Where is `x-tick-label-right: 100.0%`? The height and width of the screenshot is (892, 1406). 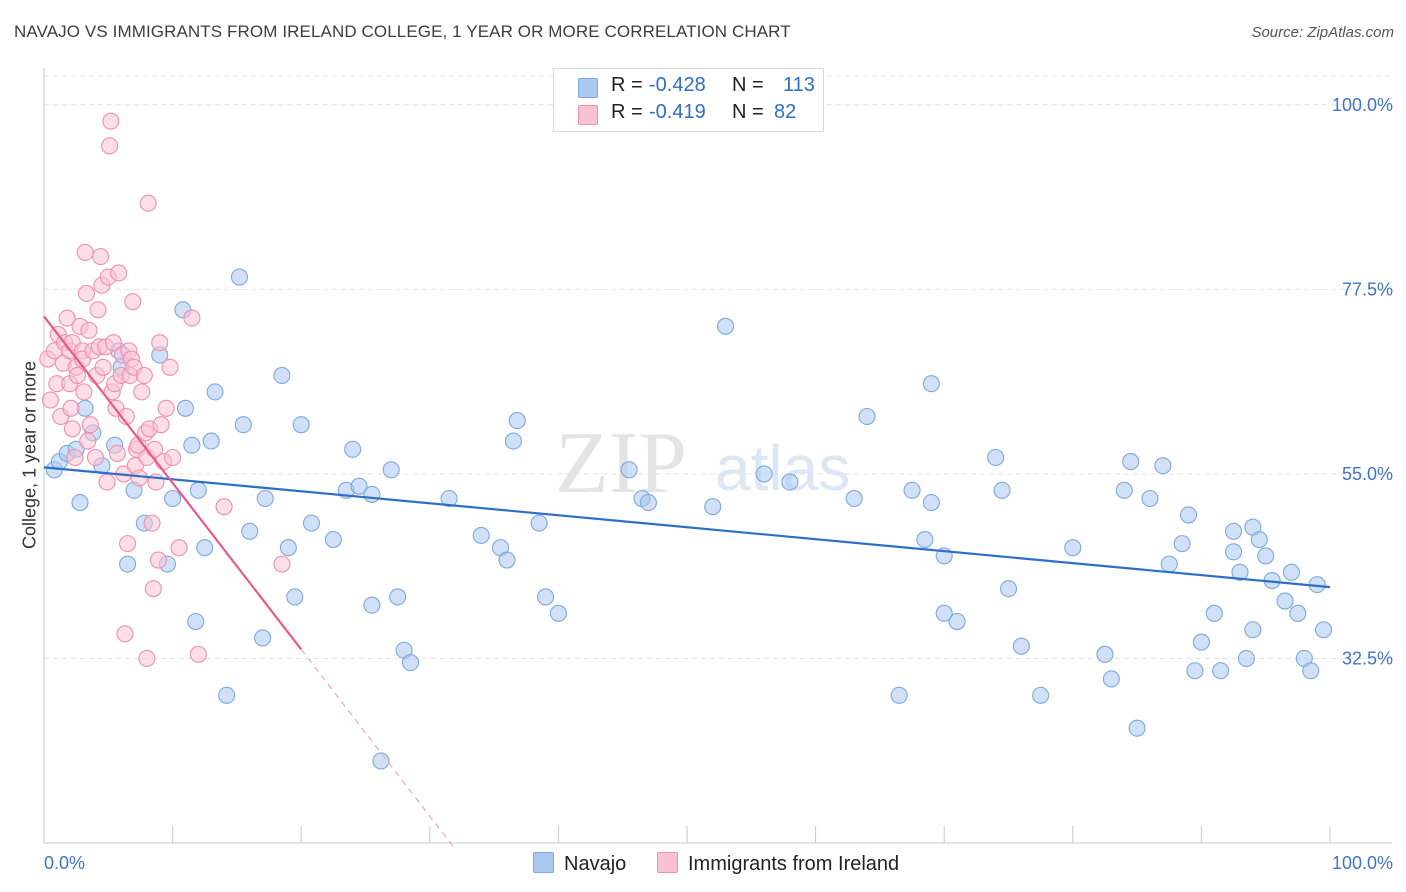 x-tick-label-right: 100.0% is located at coordinates (1362, 863).